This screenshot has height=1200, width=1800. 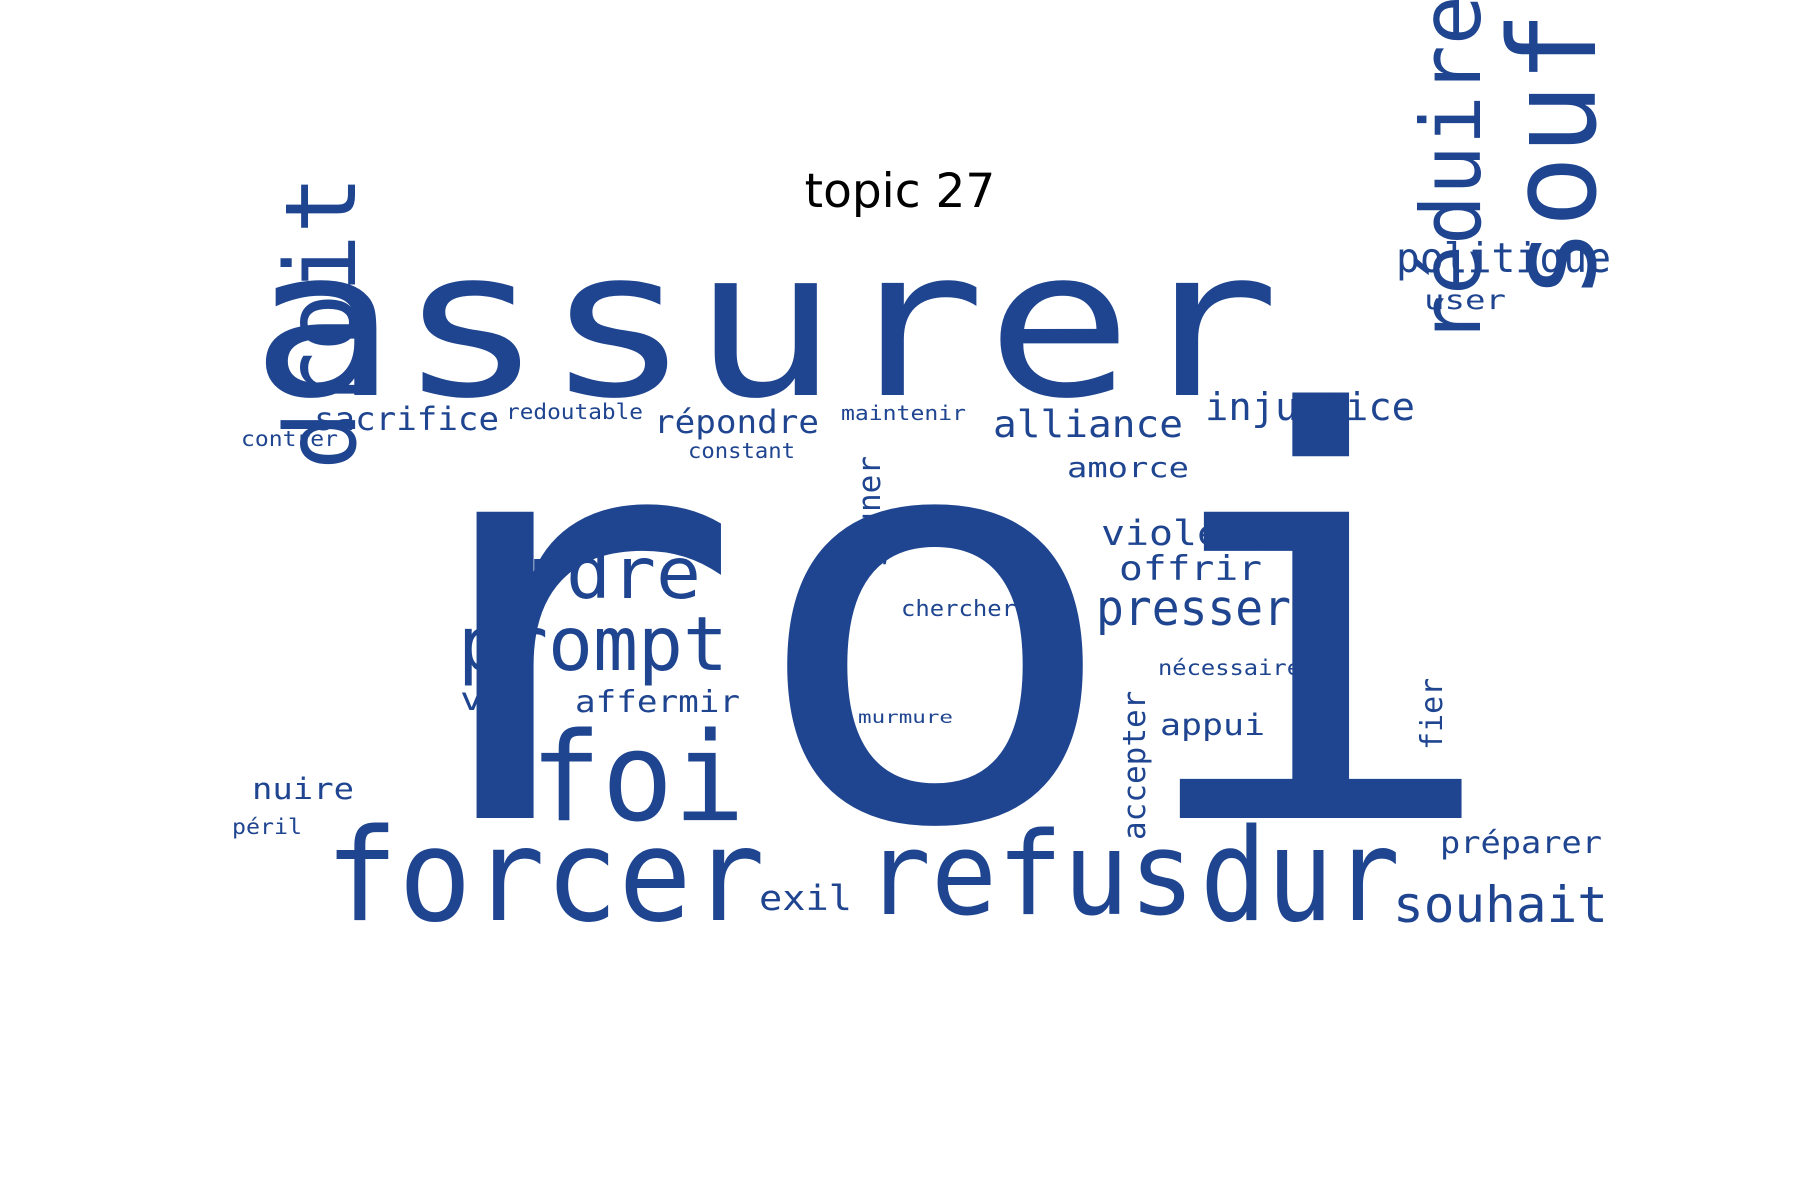 What do you see at coordinates (289, 439) in the screenshot?
I see `word-contrer: contrer` at bounding box center [289, 439].